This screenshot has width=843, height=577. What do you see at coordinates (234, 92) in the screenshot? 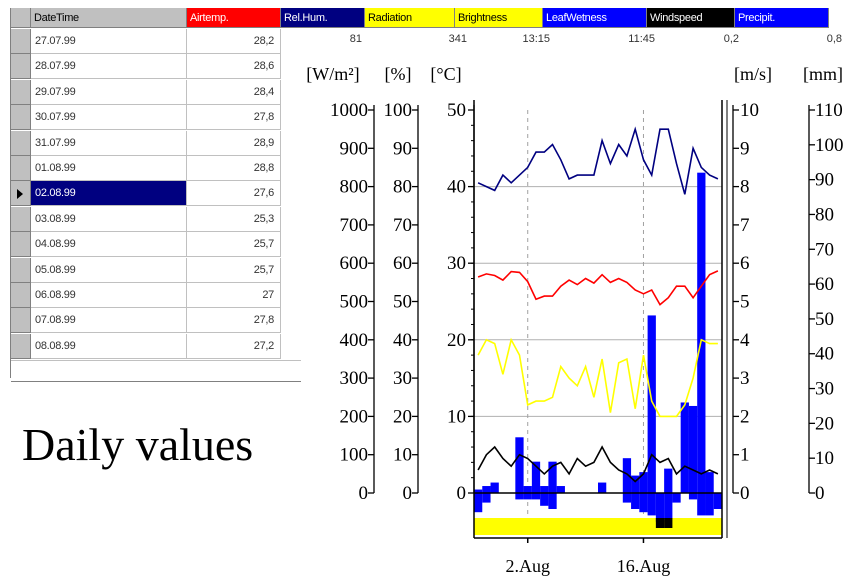
I see `cell-airtemp: 28,4` at bounding box center [234, 92].